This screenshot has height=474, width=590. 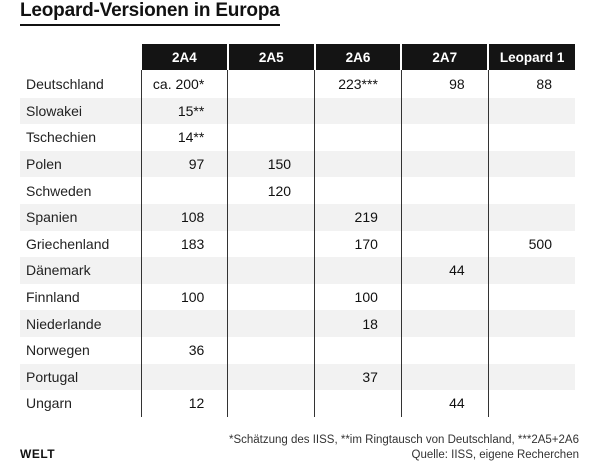 What do you see at coordinates (184, 350) in the screenshot?
I see `value-cell: 36` at bounding box center [184, 350].